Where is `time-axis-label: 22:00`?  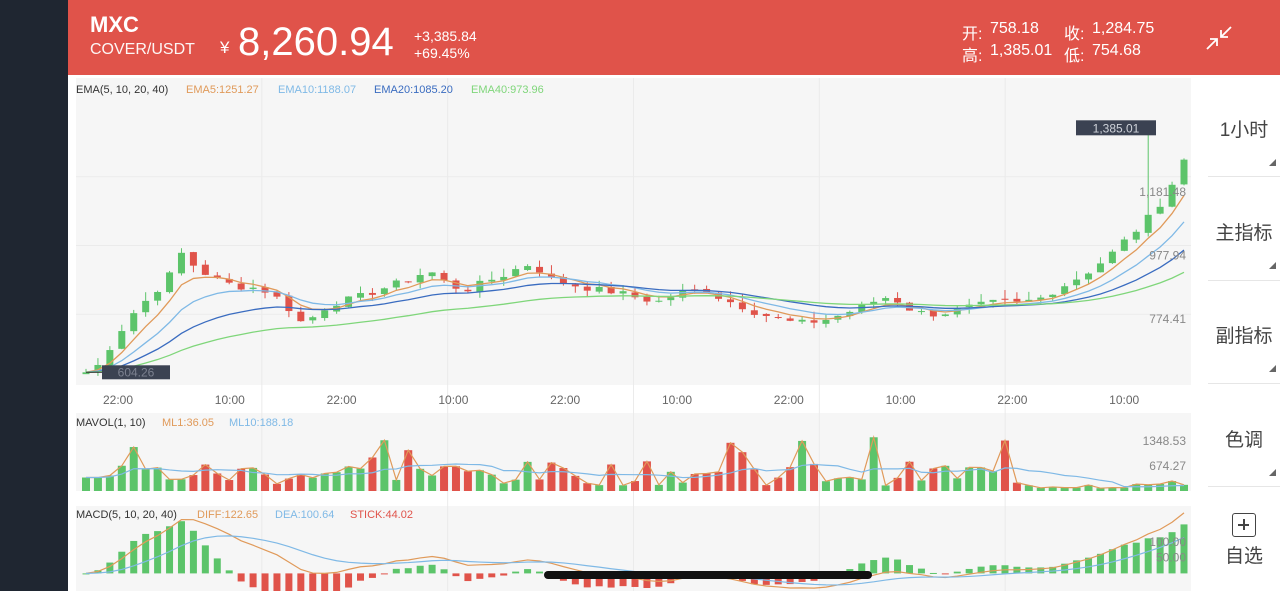 time-axis-label: 22:00 is located at coordinates (1012, 400).